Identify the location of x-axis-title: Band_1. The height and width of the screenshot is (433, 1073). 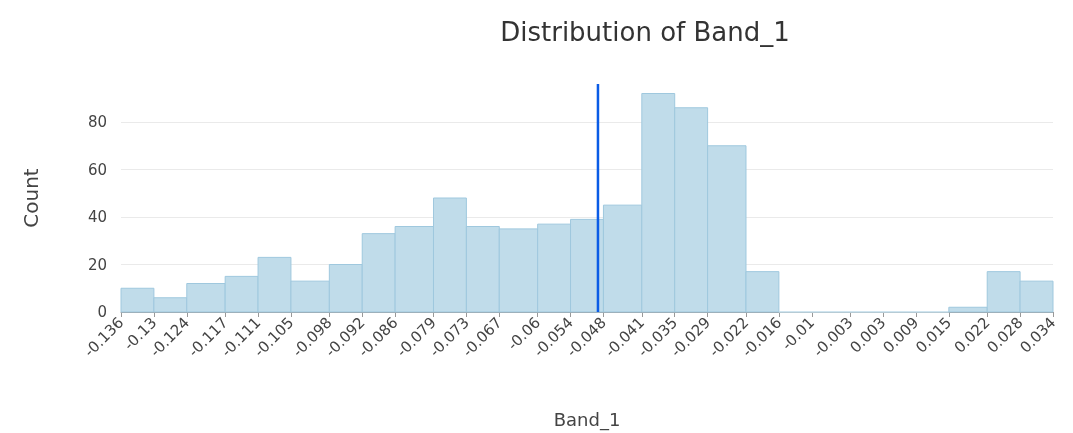
(587, 419).